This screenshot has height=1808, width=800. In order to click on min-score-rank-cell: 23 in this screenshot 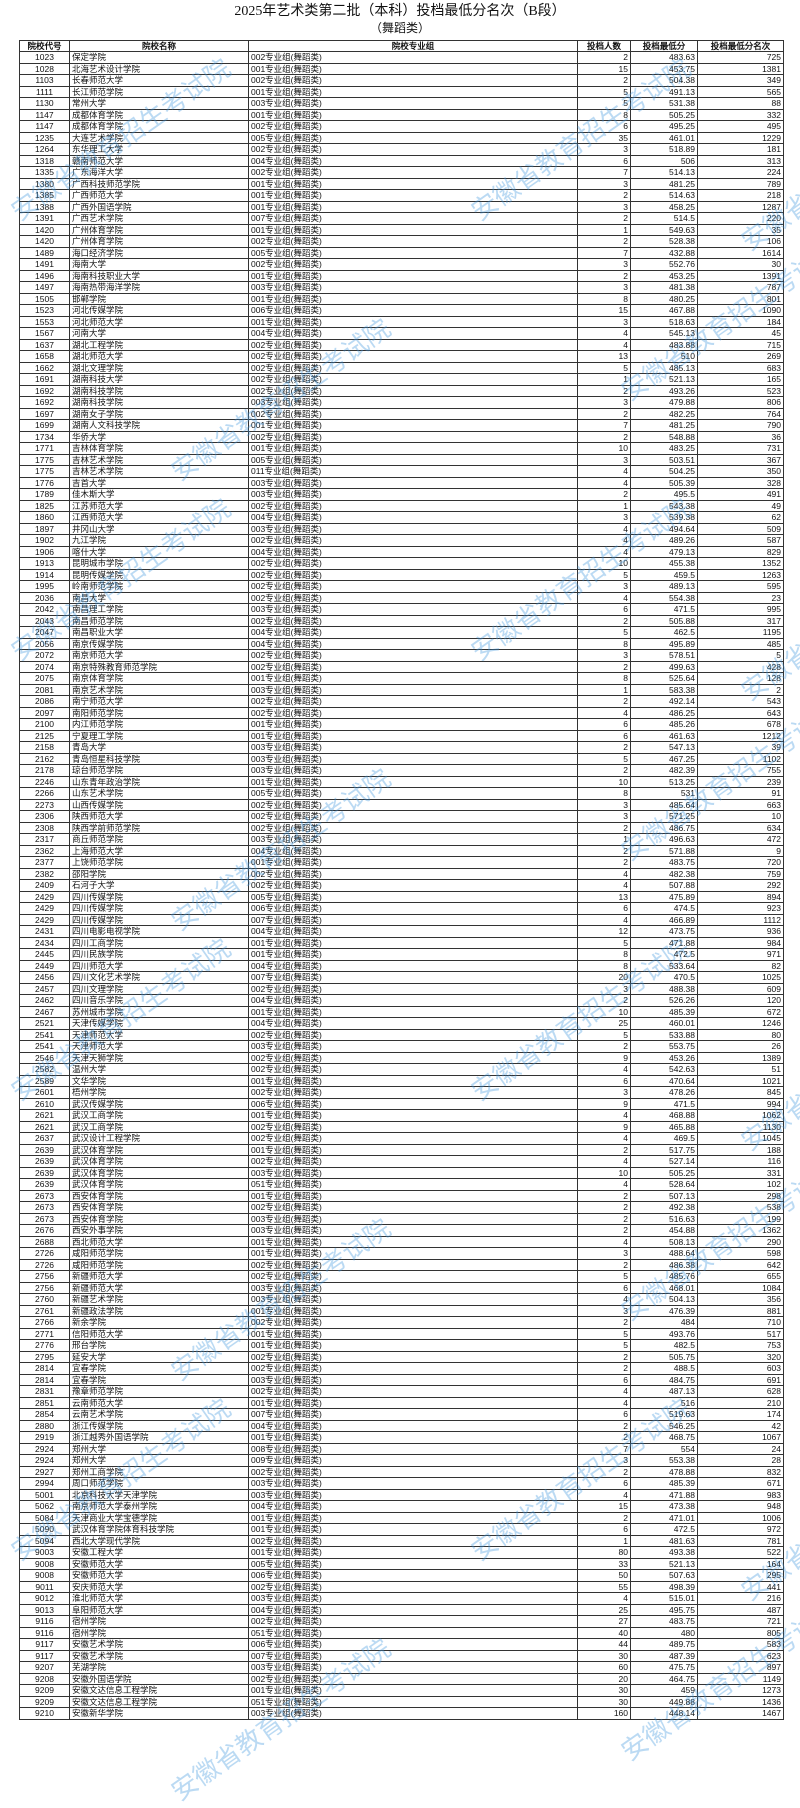, I will do `click(740, 597)`.